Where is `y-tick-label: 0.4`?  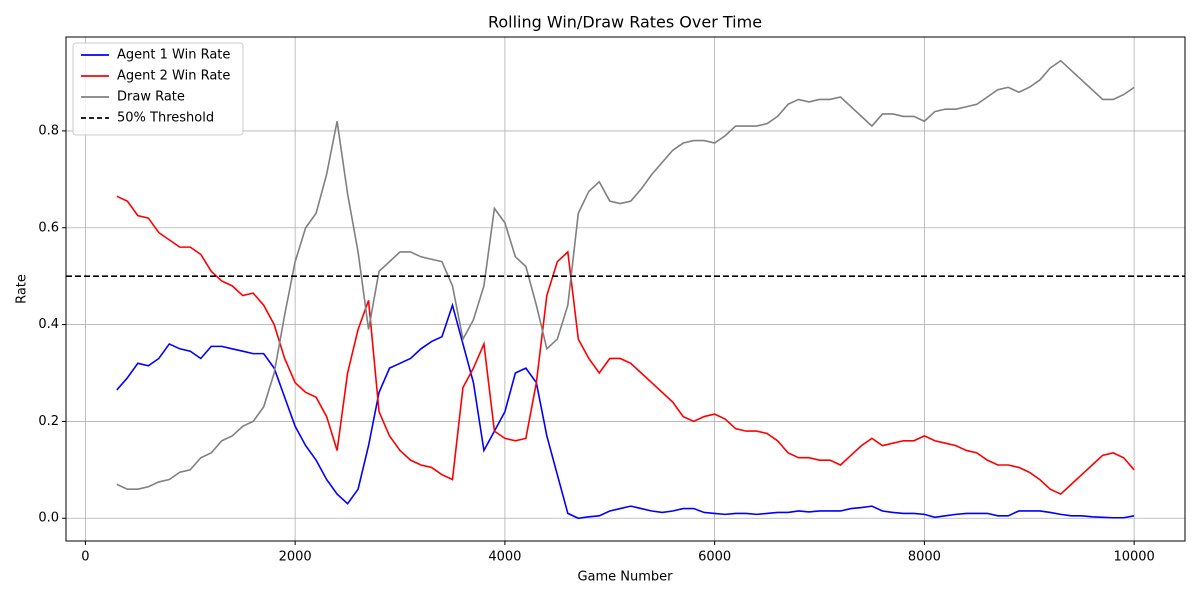 y-tick-label: 0.4 is located at coordinates (48, 324).